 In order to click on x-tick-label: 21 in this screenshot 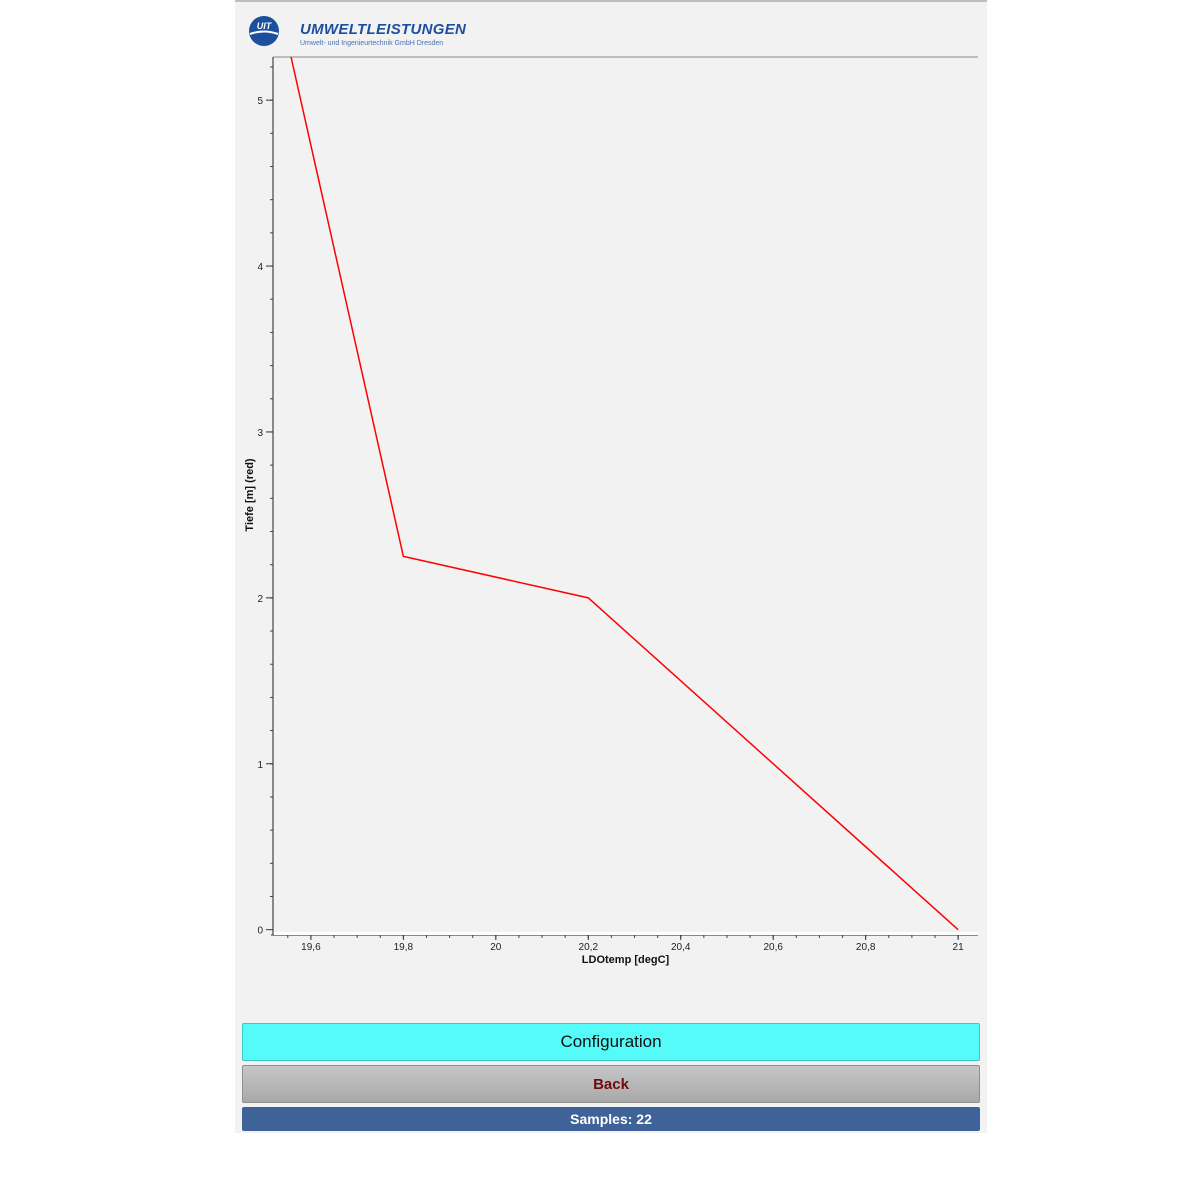, I will do `click(959, 947)`.